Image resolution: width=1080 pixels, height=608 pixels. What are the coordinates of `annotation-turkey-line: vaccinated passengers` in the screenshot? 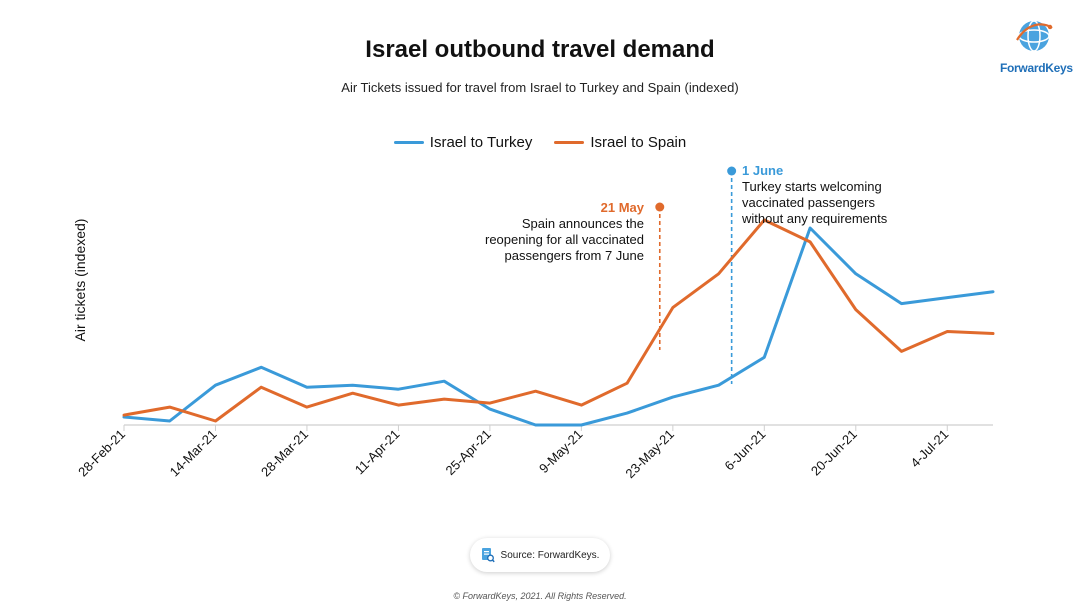 It's located at (808, 202).